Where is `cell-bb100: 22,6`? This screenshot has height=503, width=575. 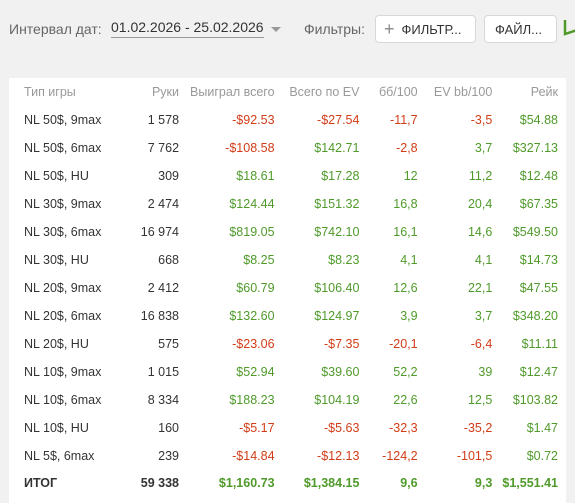
cell-bb100: 22,6 is located at coordinates (405, 400).